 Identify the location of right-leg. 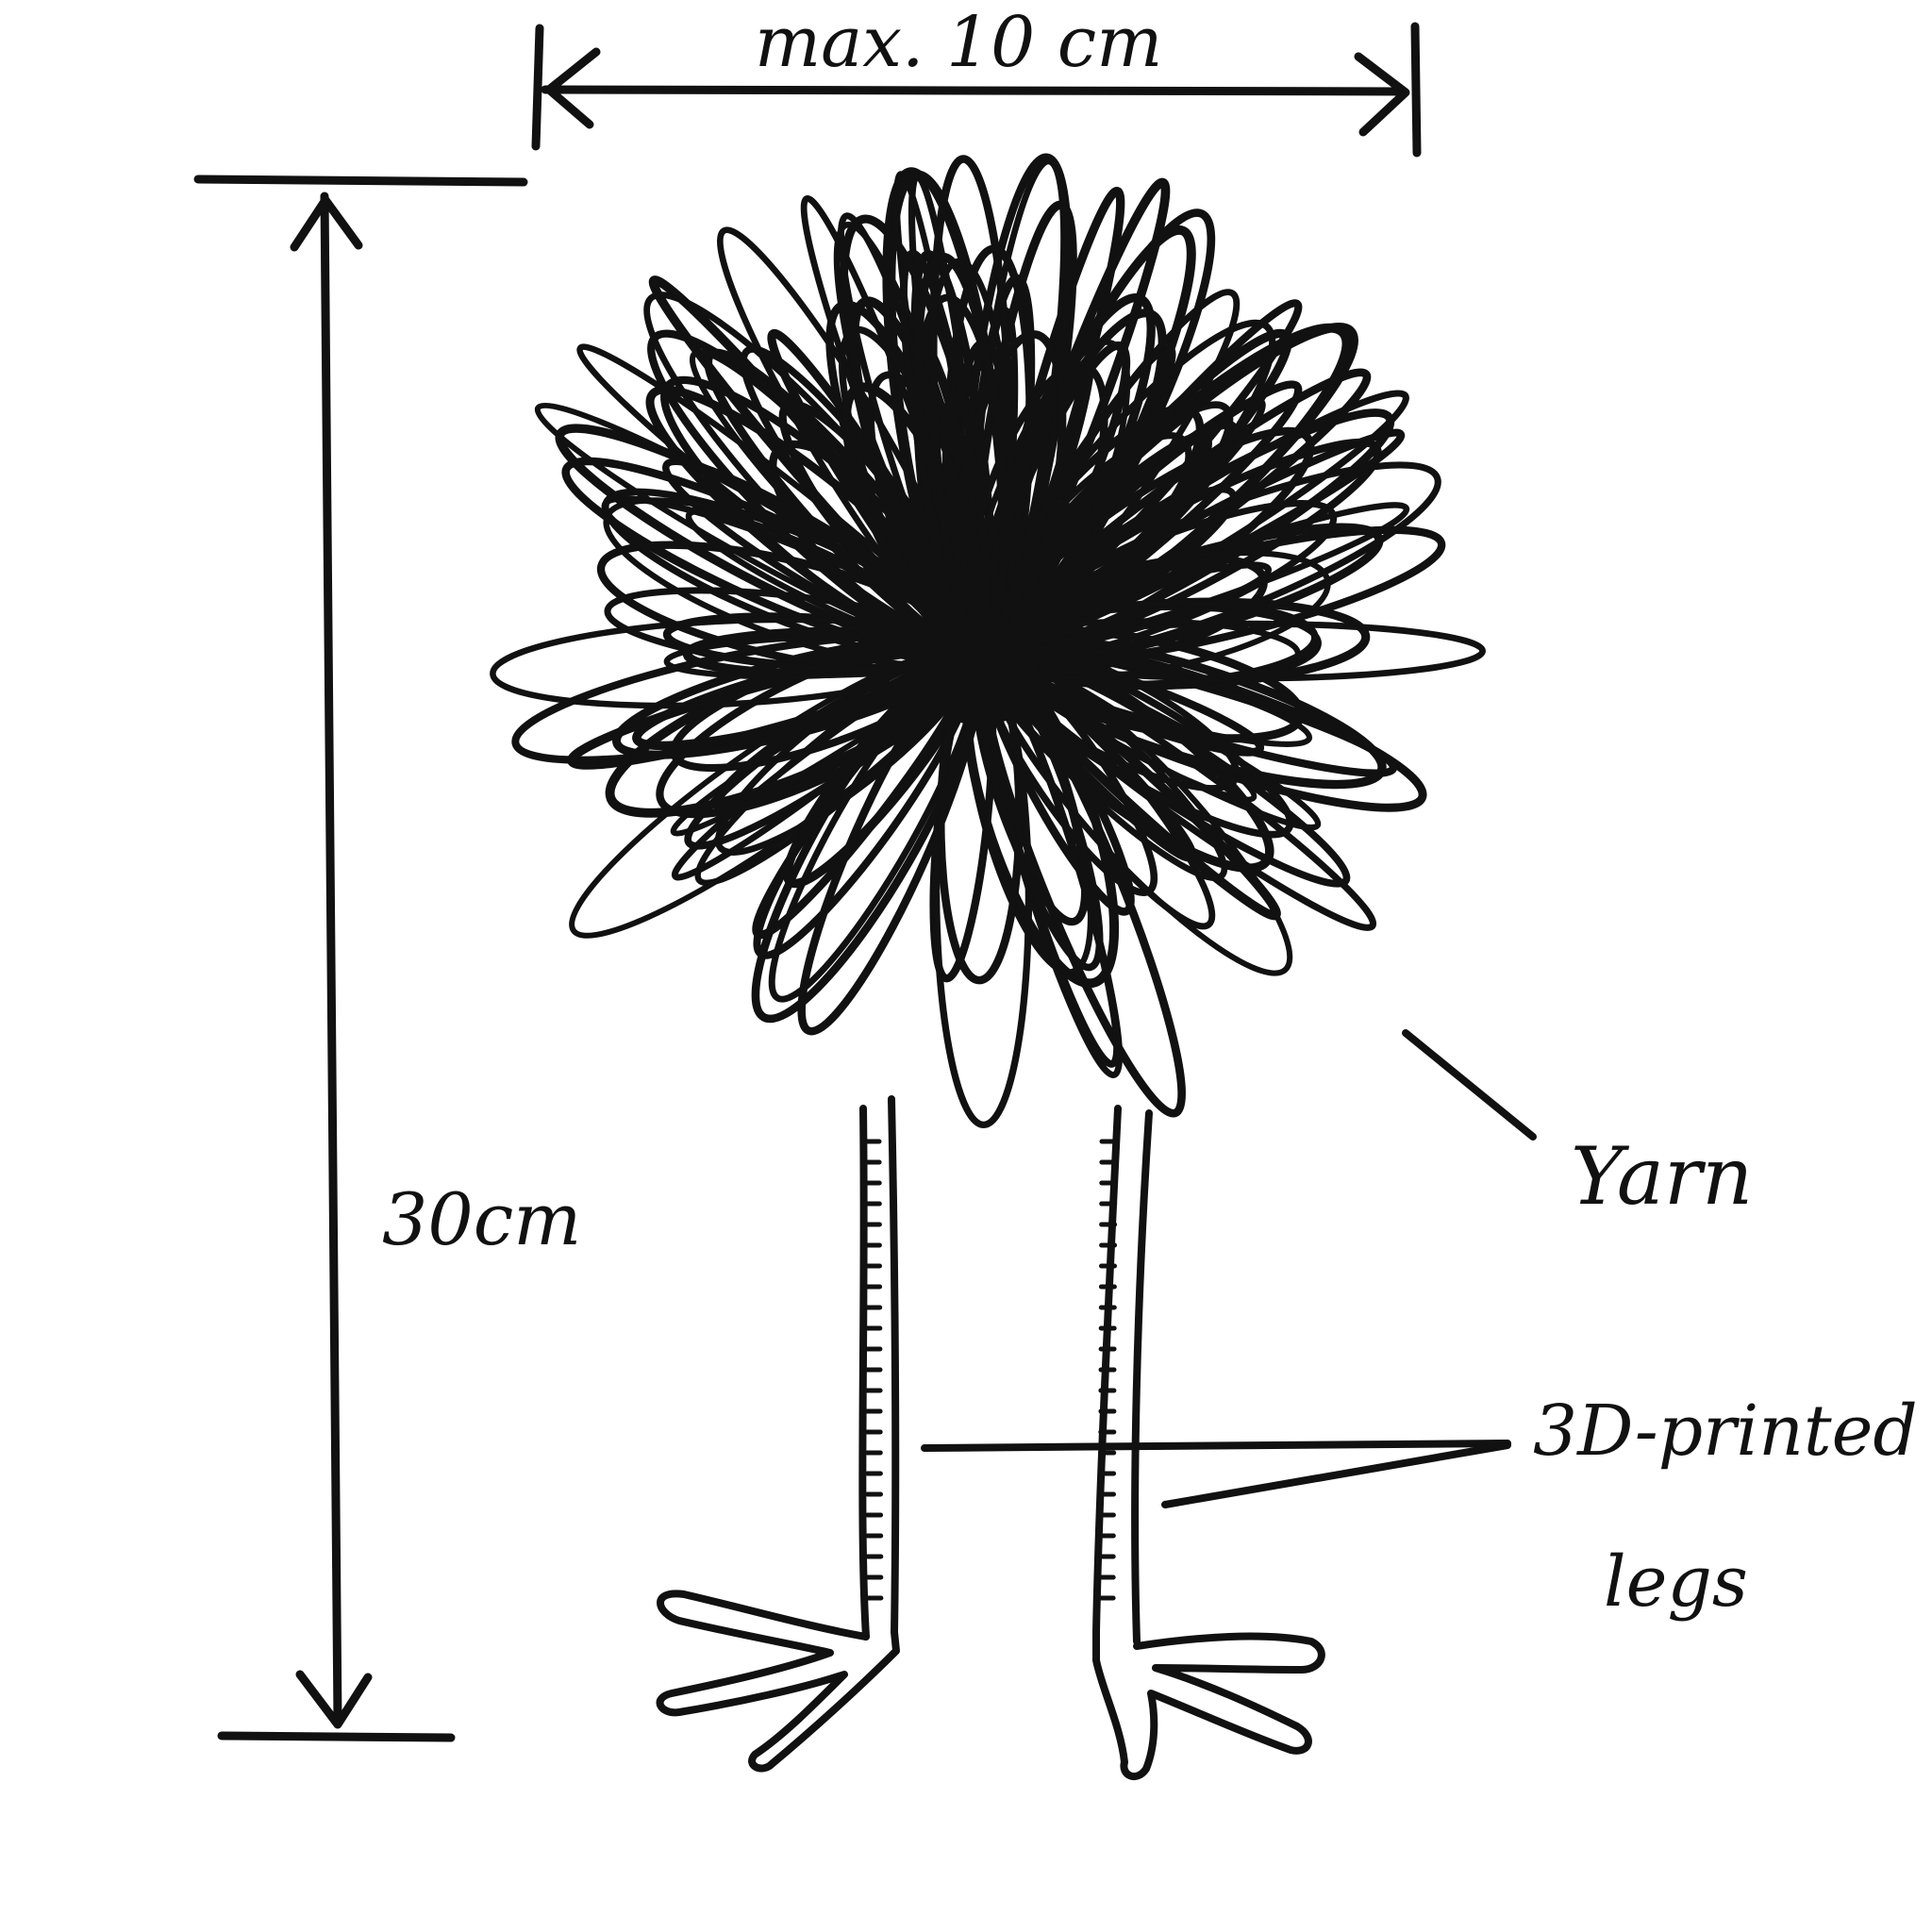
(1209, 1443).